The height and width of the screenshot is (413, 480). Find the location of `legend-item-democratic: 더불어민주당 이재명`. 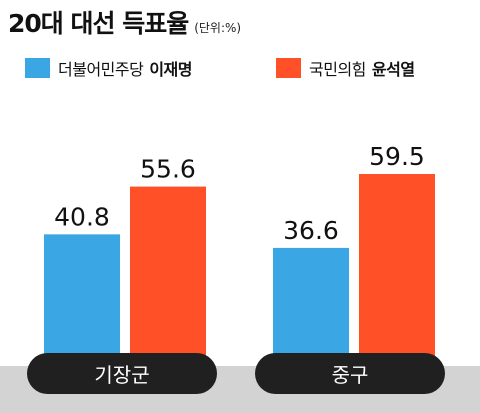

legend-item-democratic: 더불어민주당 이재명 is located at coordinates (108, 68).